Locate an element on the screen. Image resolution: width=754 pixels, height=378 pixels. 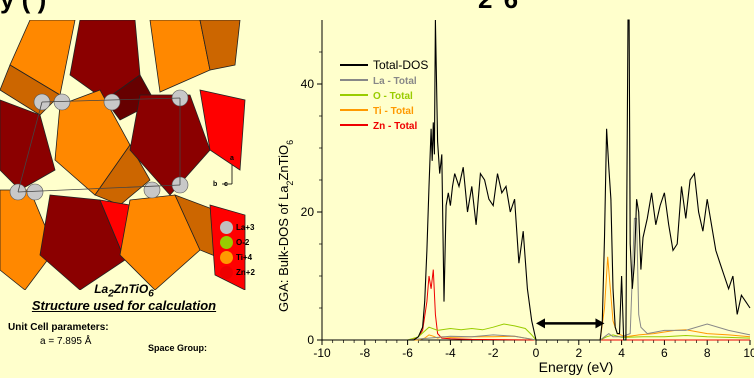
x-tick-label: 4 is located at coordinates (621, 353).